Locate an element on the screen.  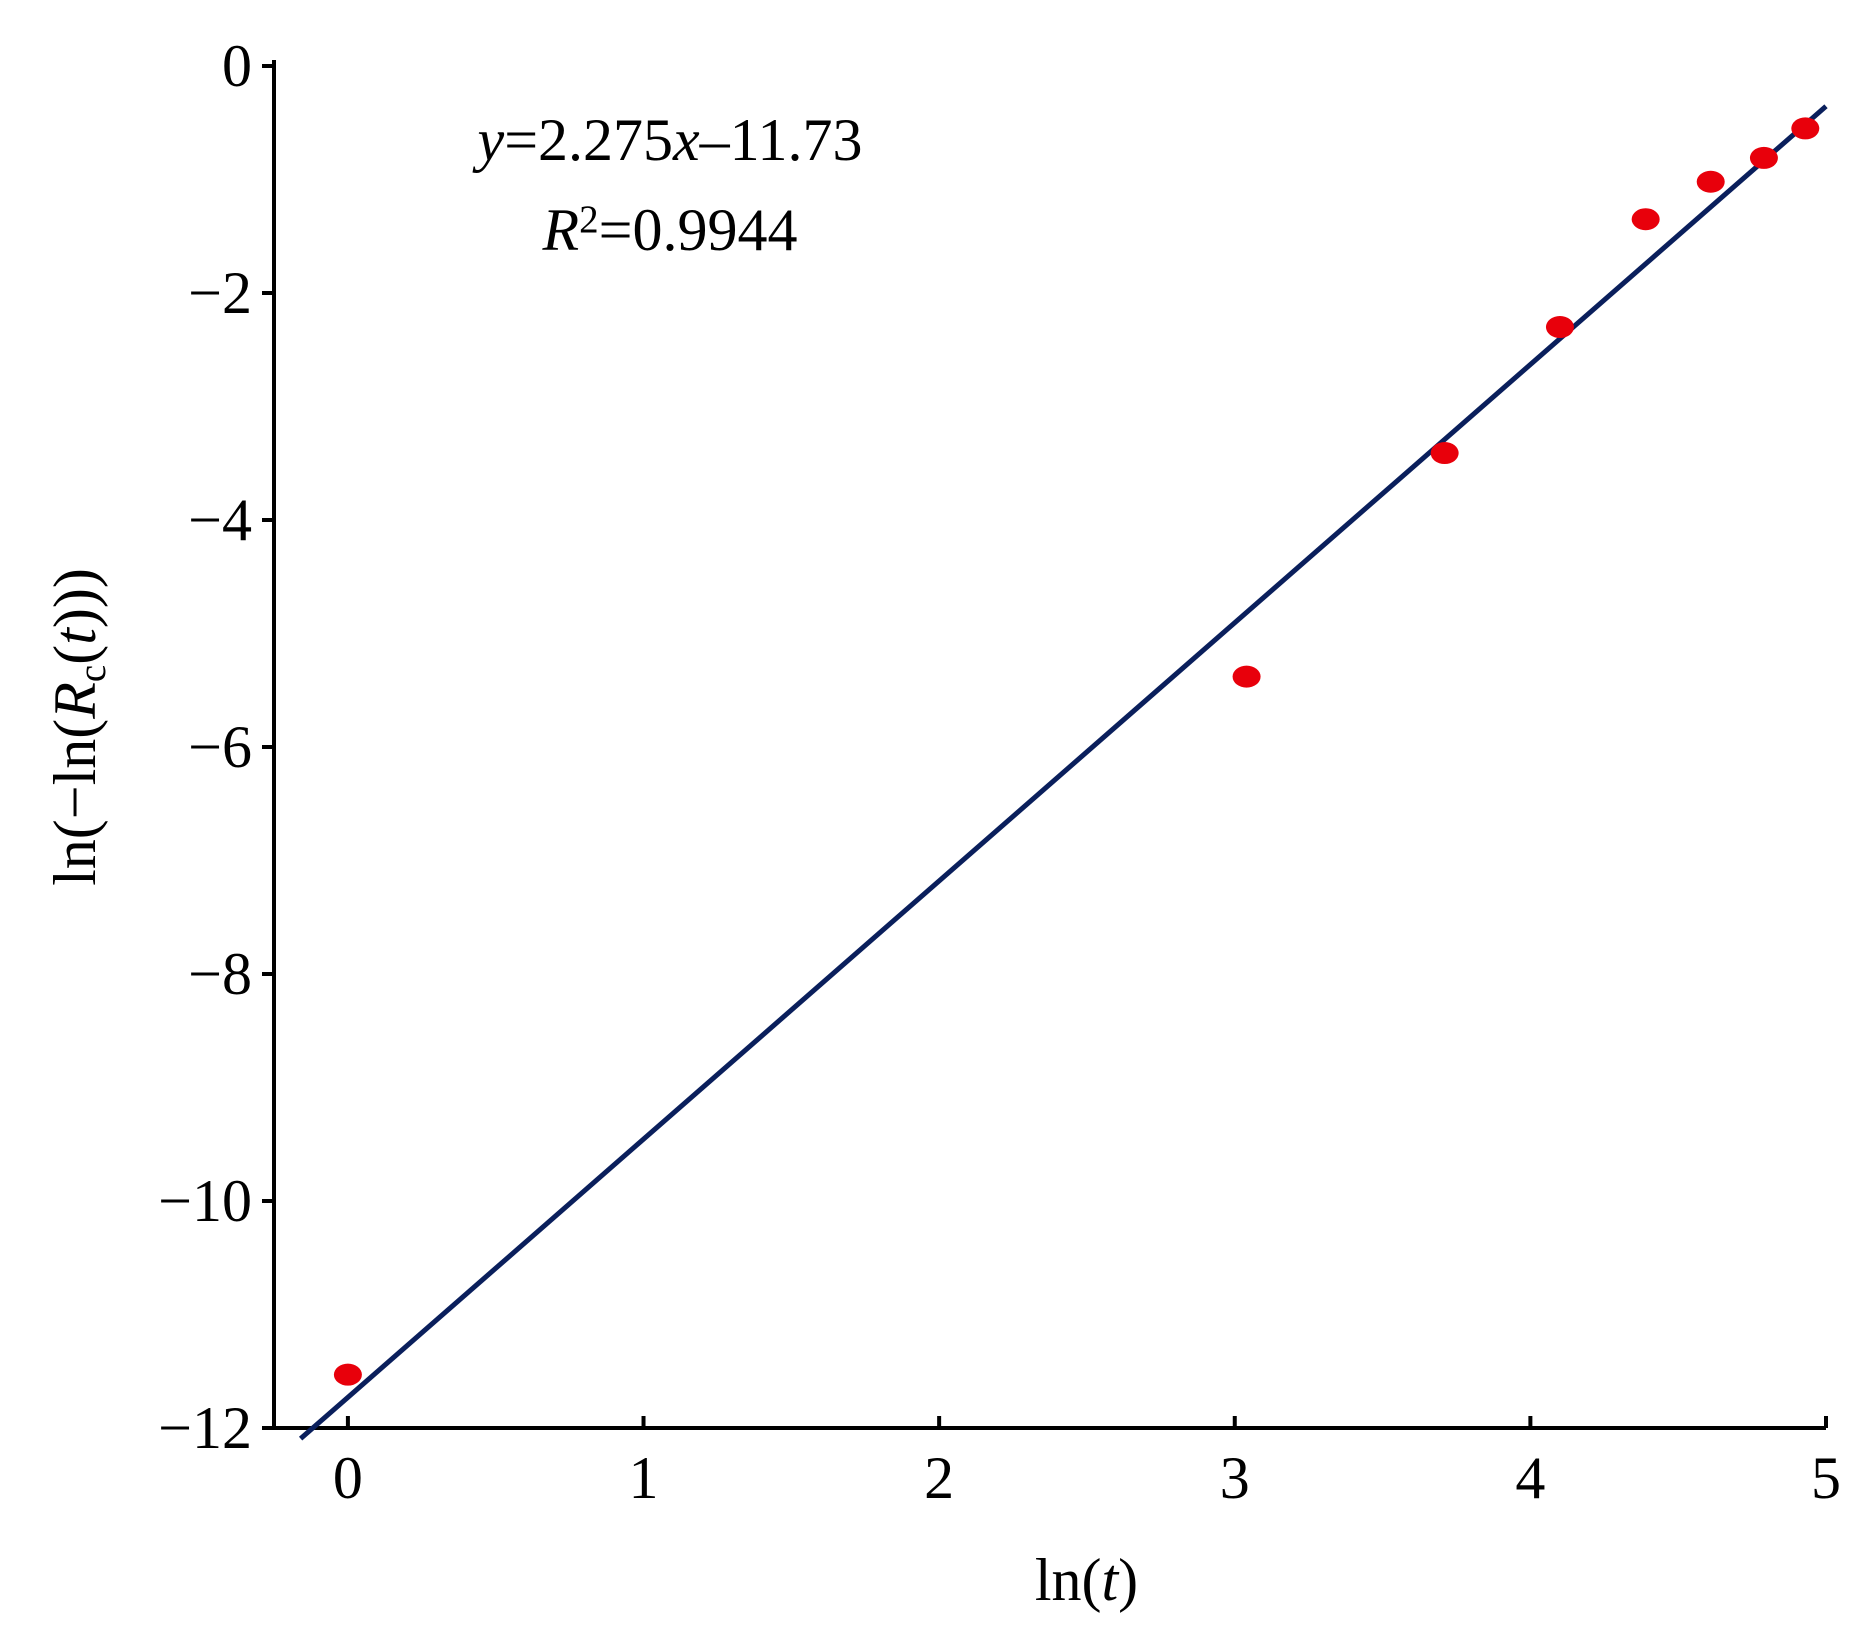
x-tick-label: 3 is located at coordinates (1235, 1478).